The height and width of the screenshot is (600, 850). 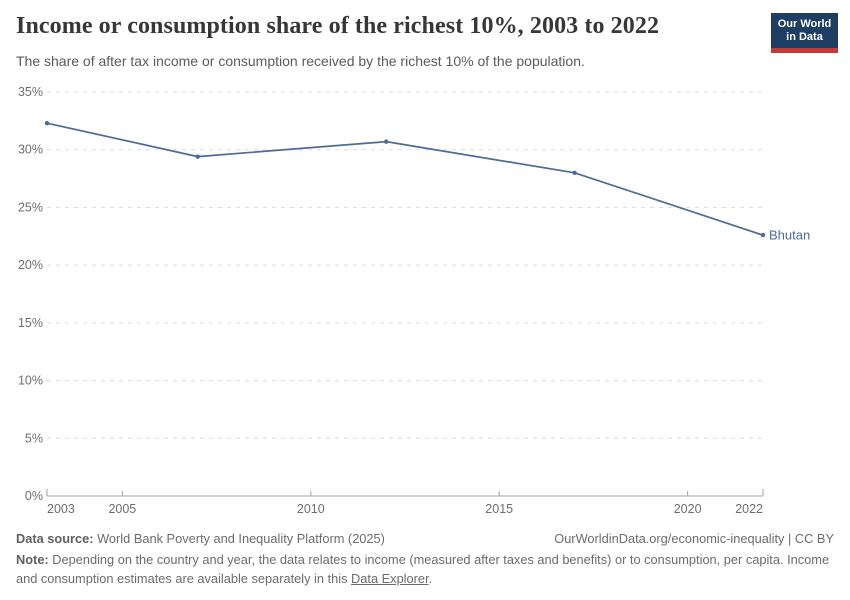 What do you see at coordinates (30, 92) in the screenshot?
I see `y-tick-label: 35%` at bounding box center [30, 92].